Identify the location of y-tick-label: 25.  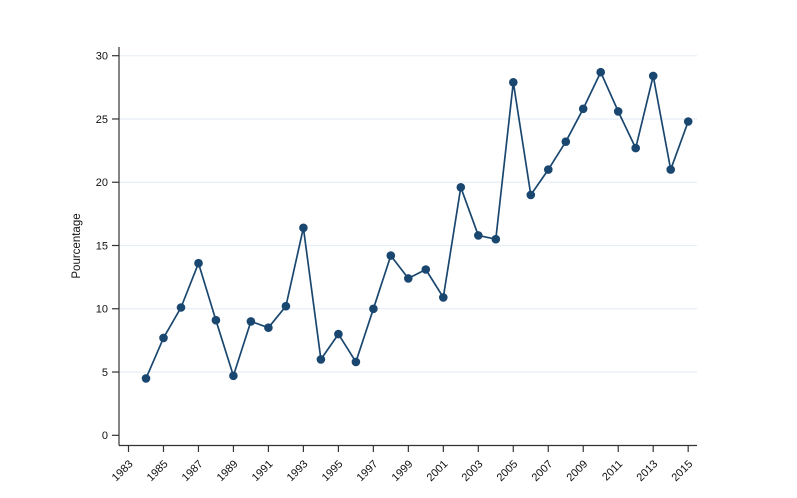
(102, 120).